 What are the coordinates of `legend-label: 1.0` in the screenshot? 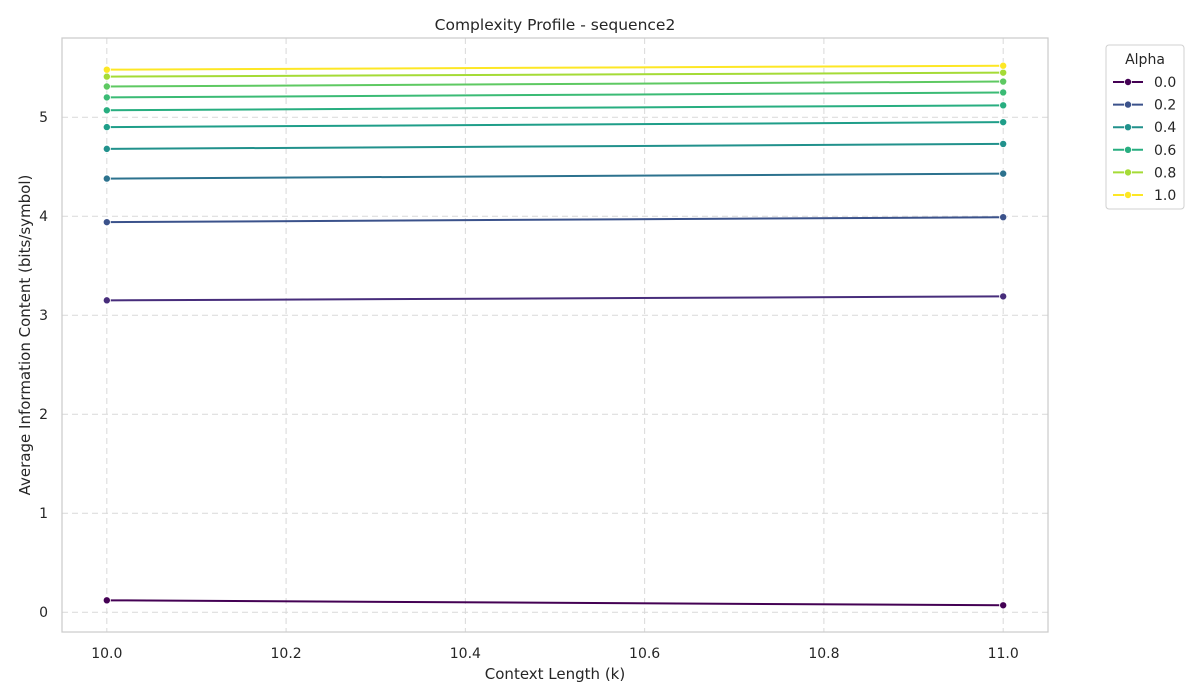 It's located at (1165, 196).